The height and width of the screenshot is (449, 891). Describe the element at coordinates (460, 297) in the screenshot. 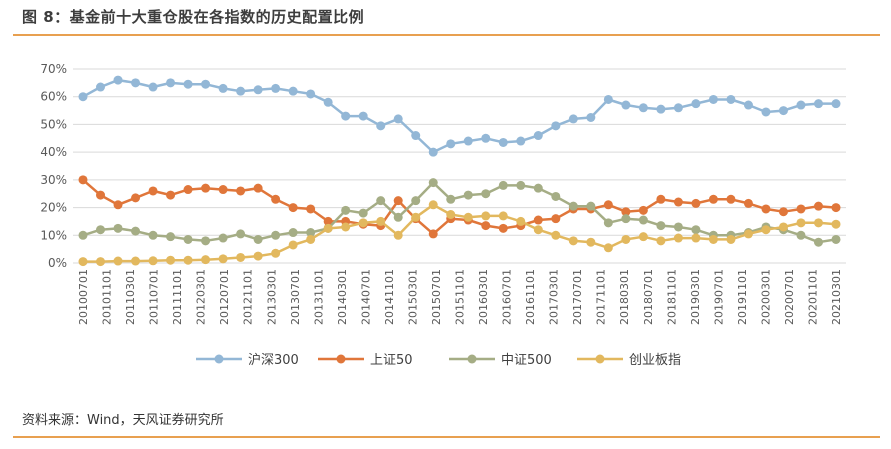

I see `x-tick-label: 20151101` at that location.